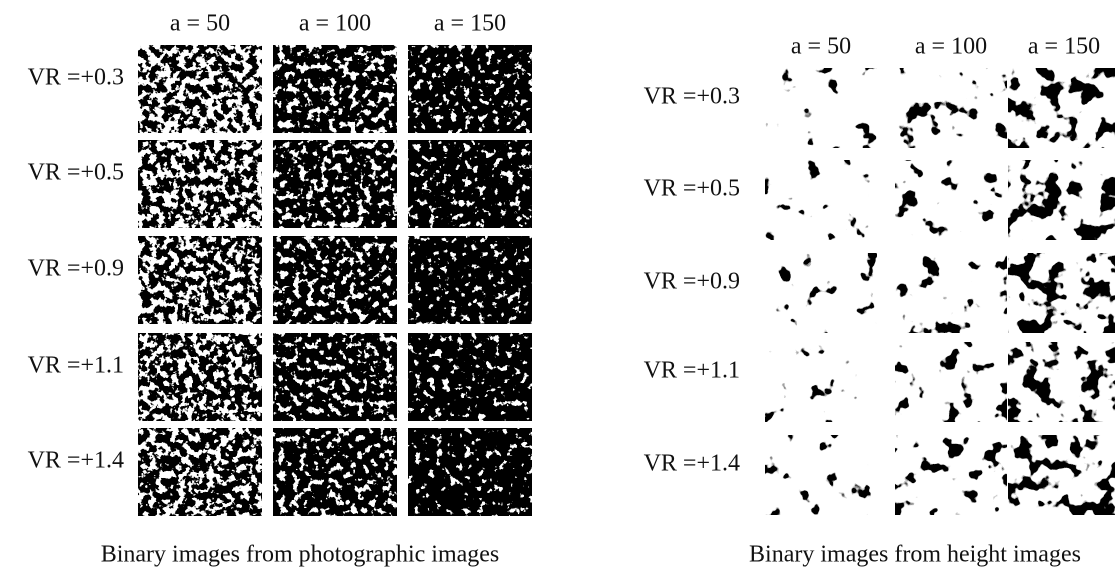  I want to click on caption: Binary images from height images, so click(915, 555).